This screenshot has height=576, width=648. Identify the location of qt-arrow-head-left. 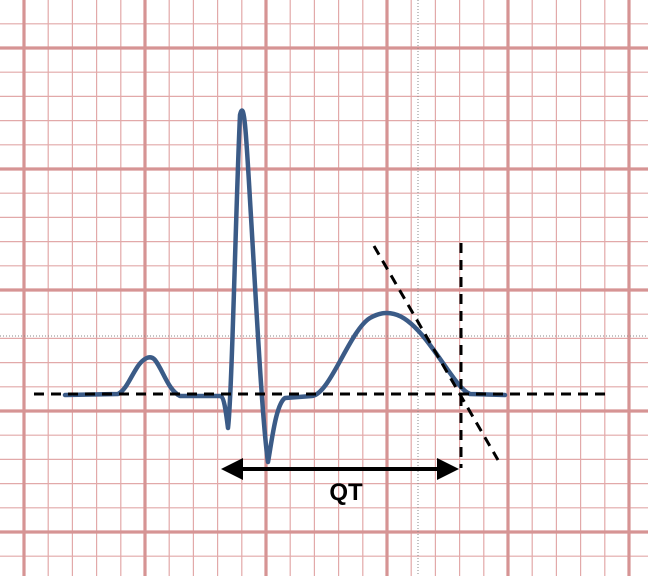
(232, 469).